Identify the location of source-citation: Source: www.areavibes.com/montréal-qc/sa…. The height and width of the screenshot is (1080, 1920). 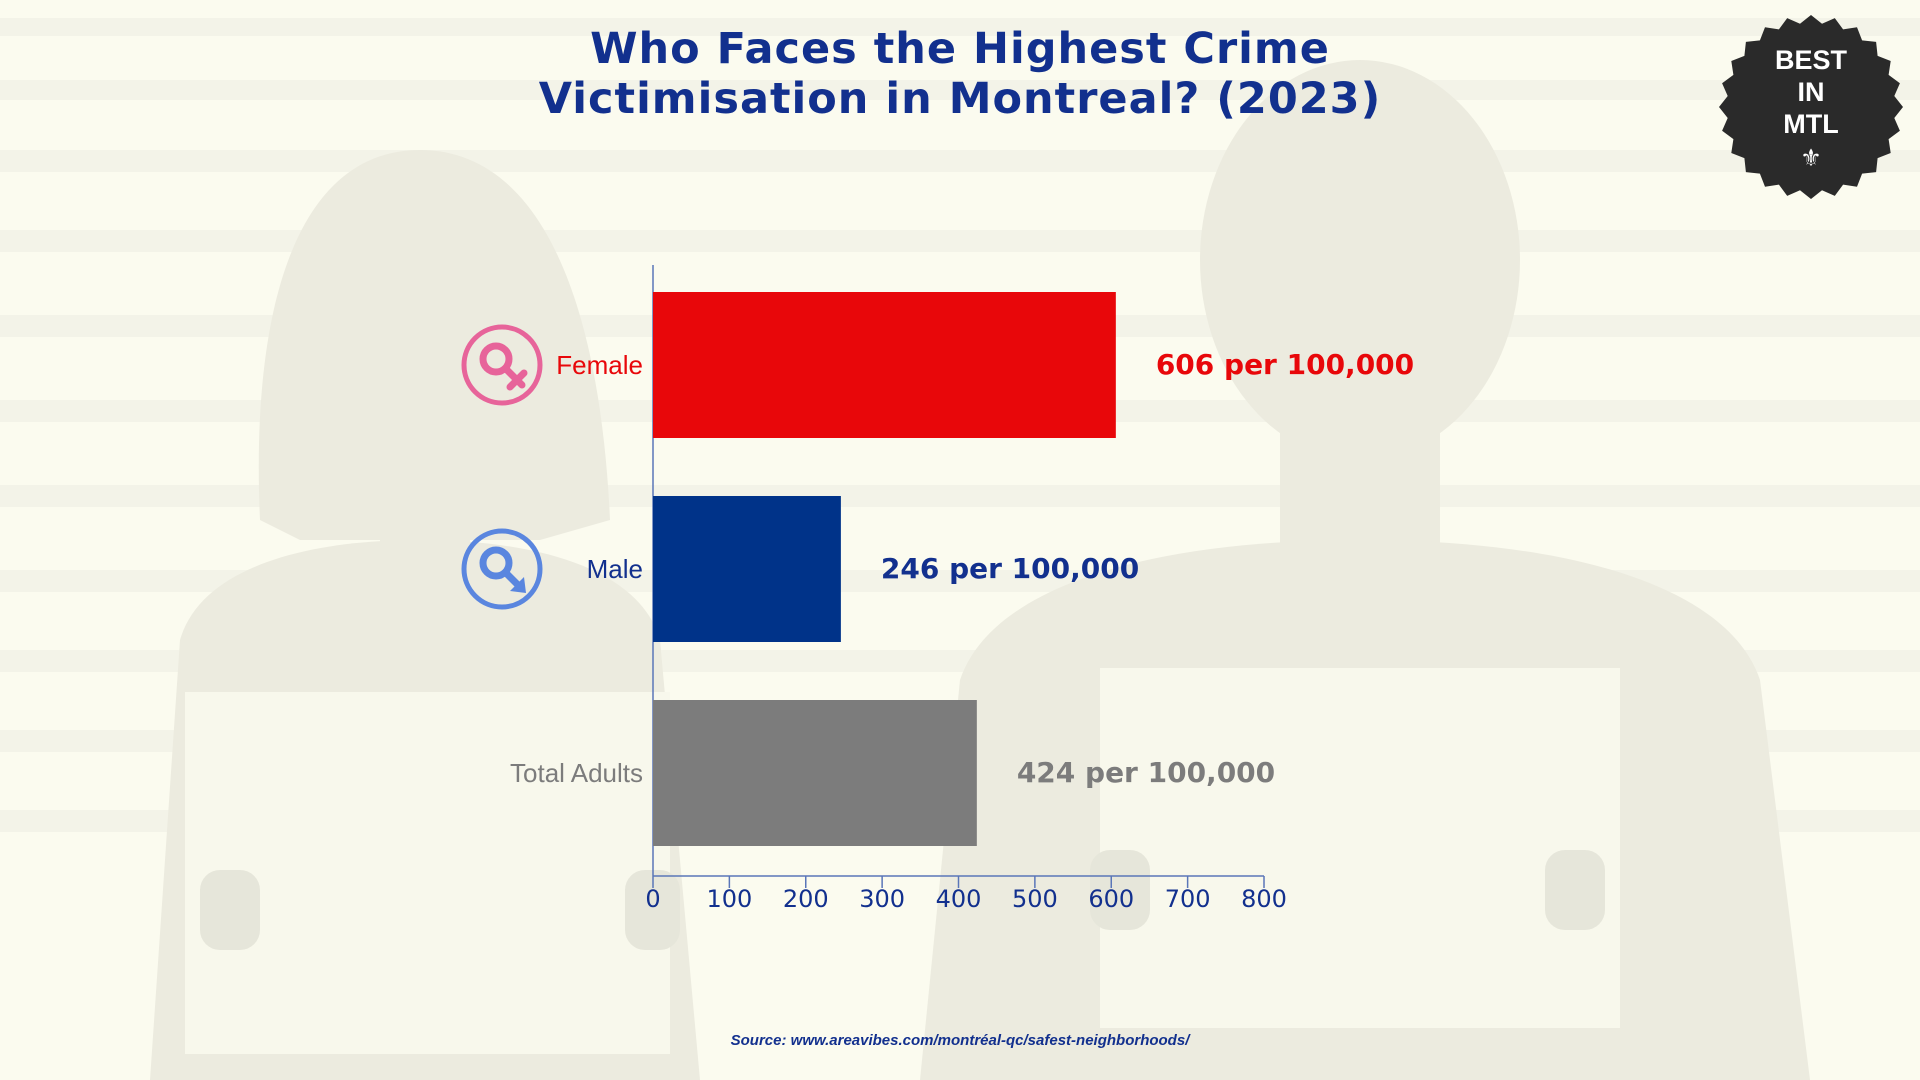
(960, 1040).